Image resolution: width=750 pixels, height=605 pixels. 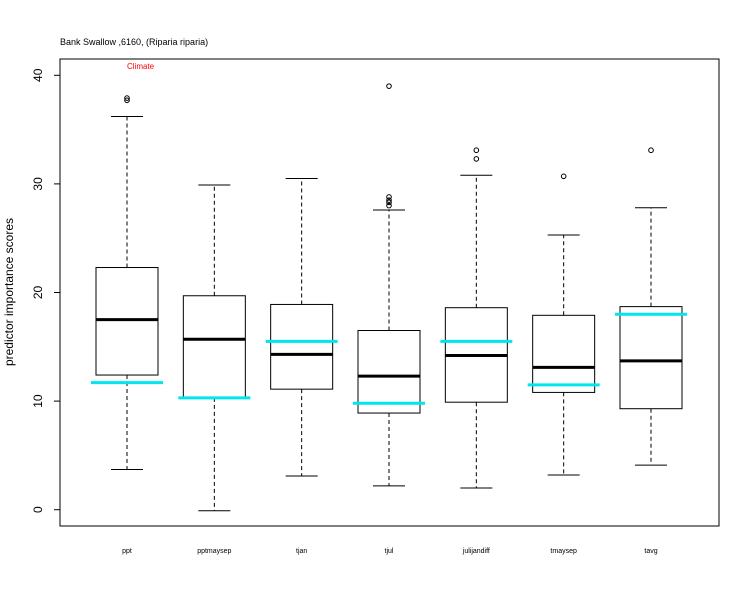 What do you see at coordinates (214, 551) in the screenshot?
I see `x-tick-label: pptmaysep` at bounding box center [214, 551].